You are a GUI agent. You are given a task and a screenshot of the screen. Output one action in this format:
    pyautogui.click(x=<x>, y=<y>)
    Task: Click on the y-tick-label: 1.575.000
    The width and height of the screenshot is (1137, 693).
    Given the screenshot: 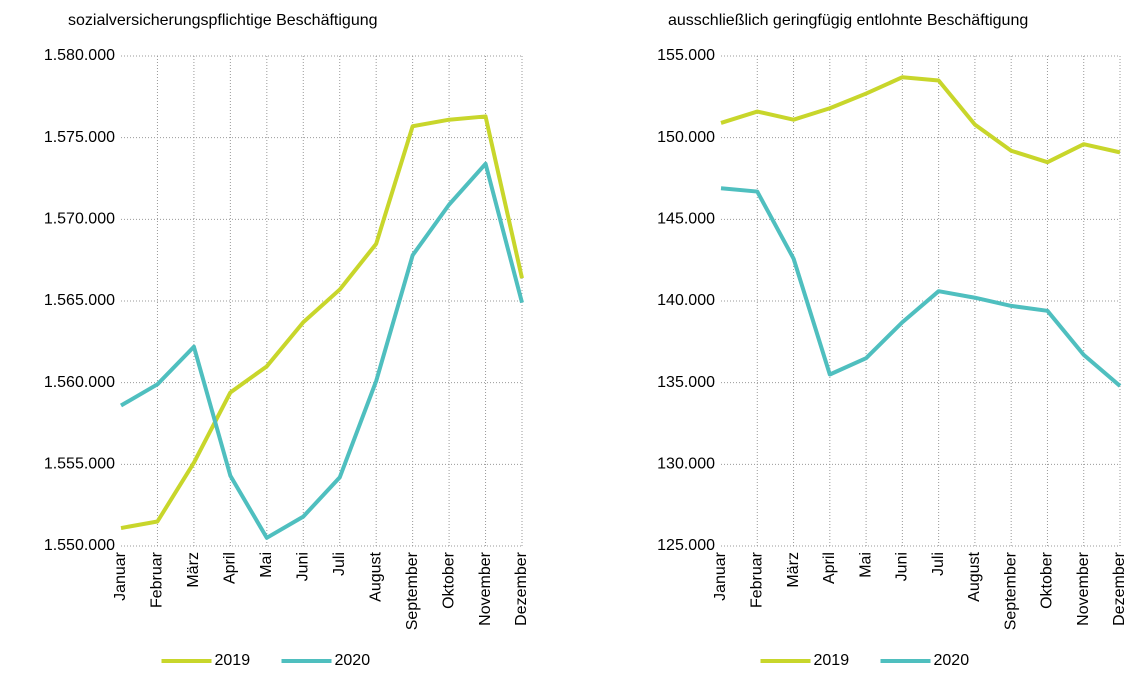 What is the action you would take?
    pyautogui.click(x=79, y=137)
    